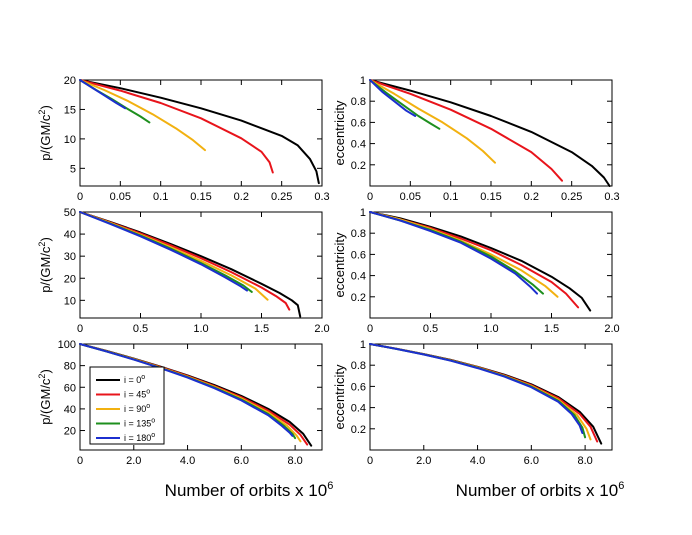 Image resolution: width=692 pixels, height=535 pixels. What do you see at coordinates (200, 329) in the screenshot?
I see `x-tick-label: 1.0` at bounding box center [200, 329].